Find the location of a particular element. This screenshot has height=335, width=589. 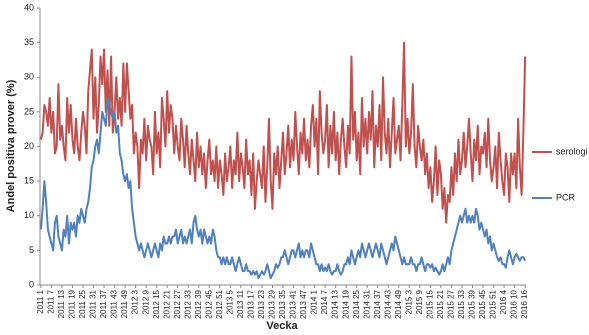

x-tick-label: 2011 7 is located at coordinates (51, 301).